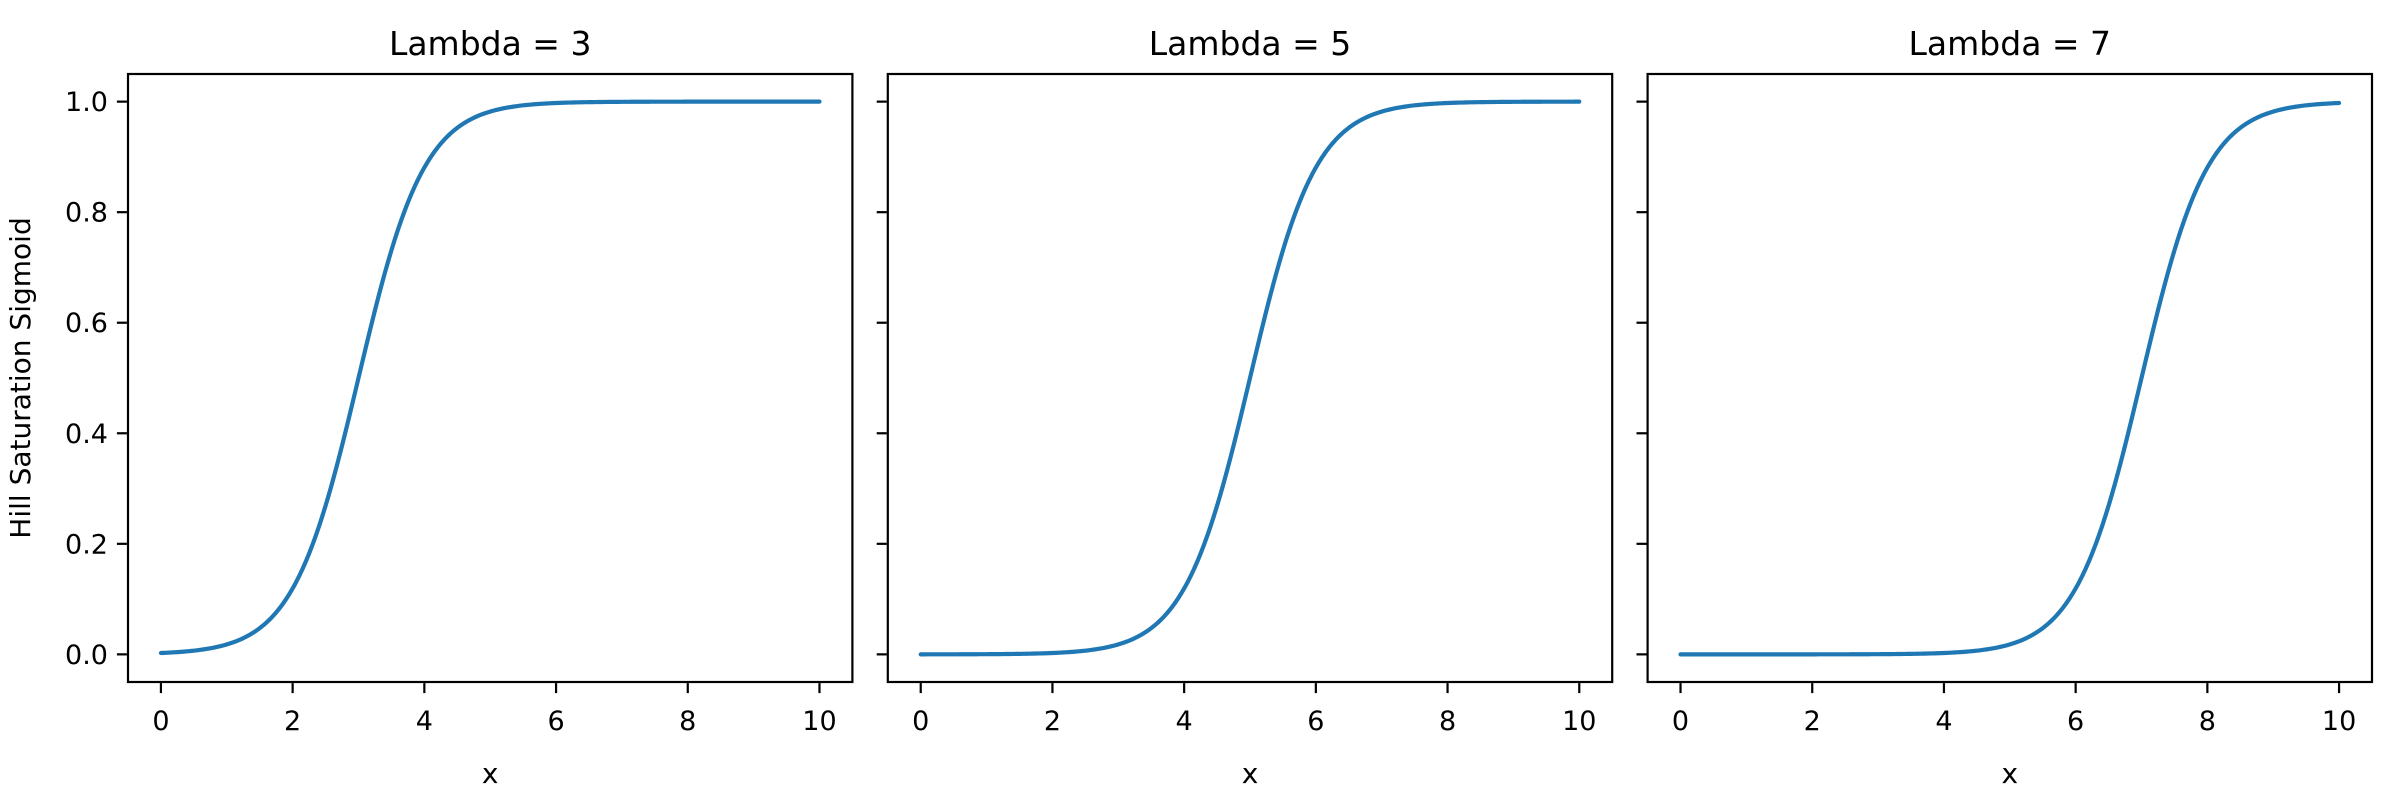 This screenshot has width=2400, height=800. I want to click on y-tick-label: 1.0, so click(86, 102).